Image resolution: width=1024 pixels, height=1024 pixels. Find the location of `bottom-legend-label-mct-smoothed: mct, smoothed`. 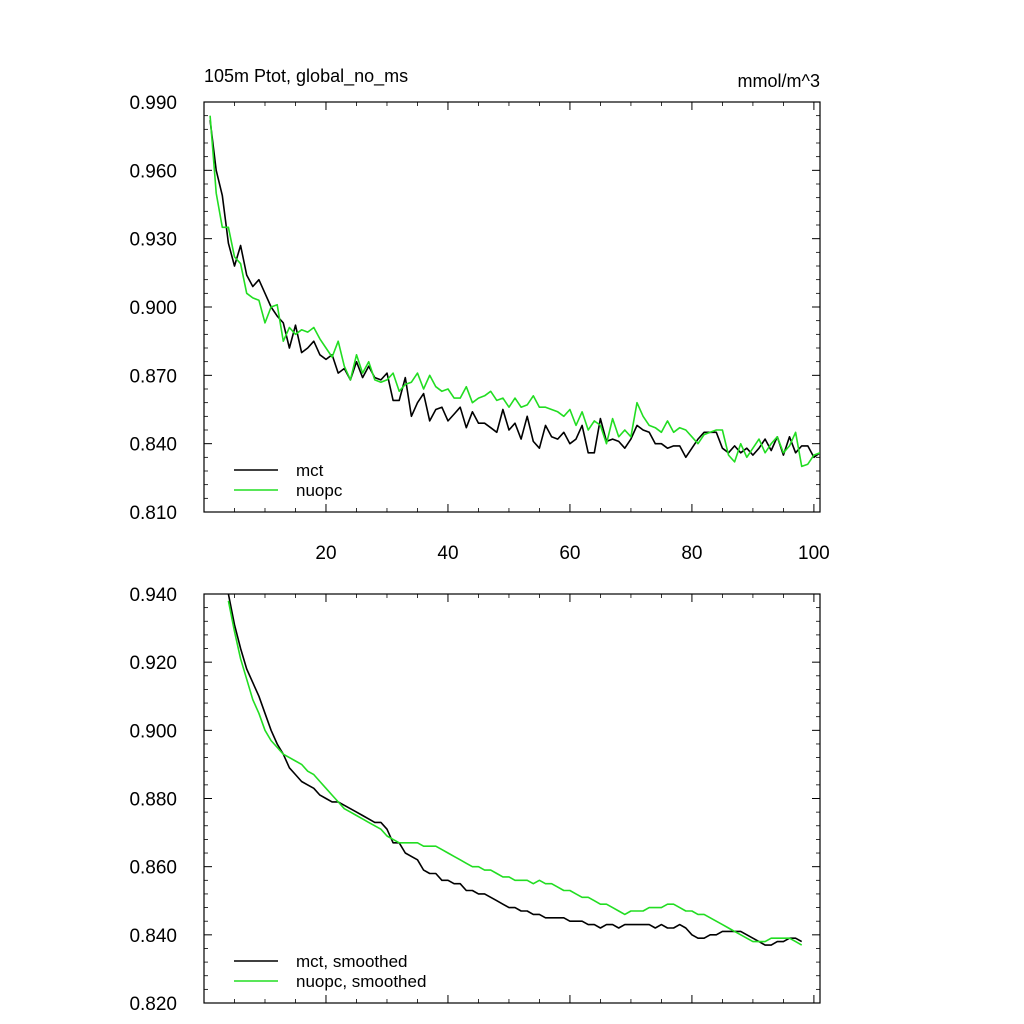

bottom-legend-label-mct-smoothed: mct, smoothed is located at coordinates (352, 961).